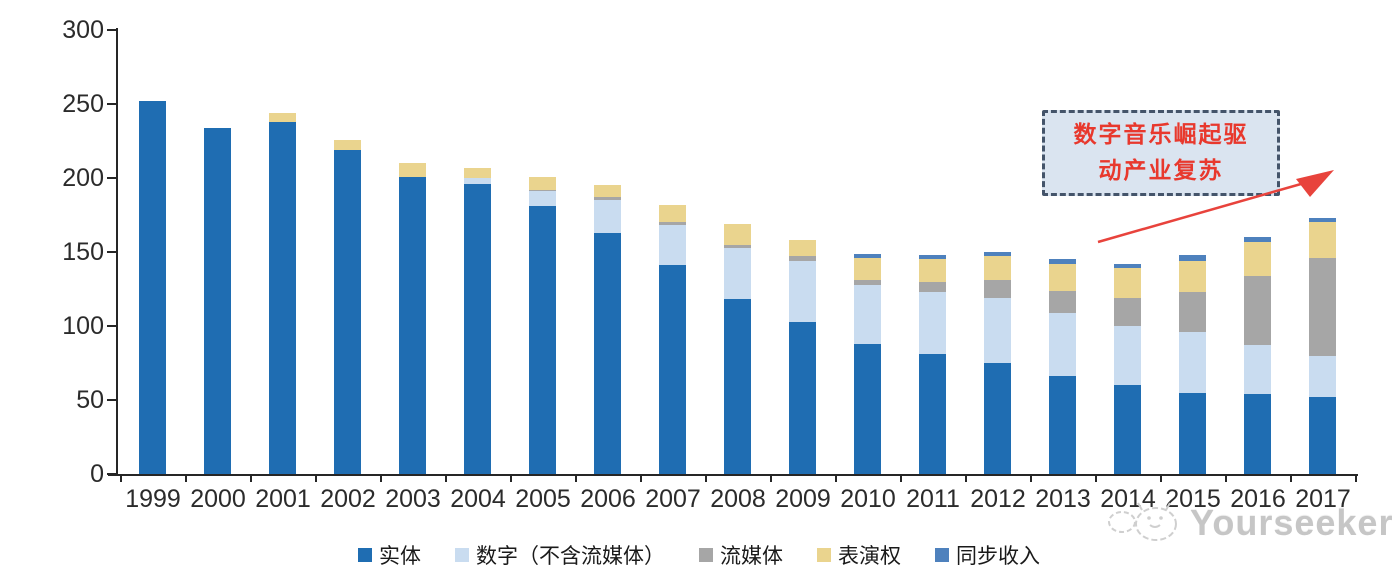 The width and height of the screenshot is (1398, 582). Describe the element at coordinates (217, 300) in the screenshot. I see `stacked-bar-2000` at that location.